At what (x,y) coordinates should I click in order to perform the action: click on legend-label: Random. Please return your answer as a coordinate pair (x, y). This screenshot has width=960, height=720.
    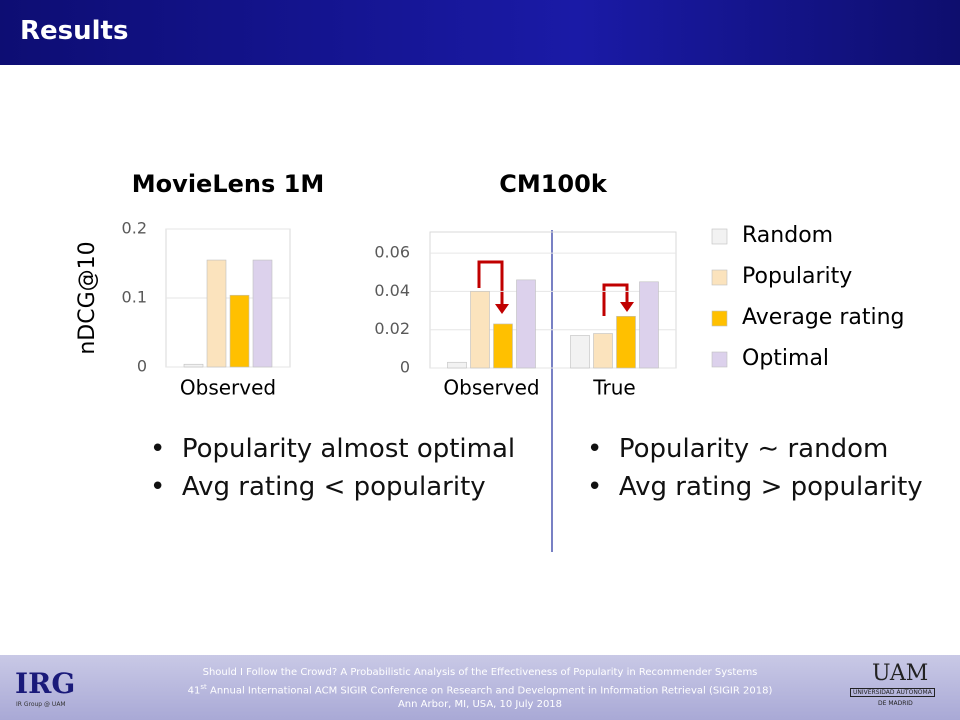
    Looking at the image, I should click on (787, 235).